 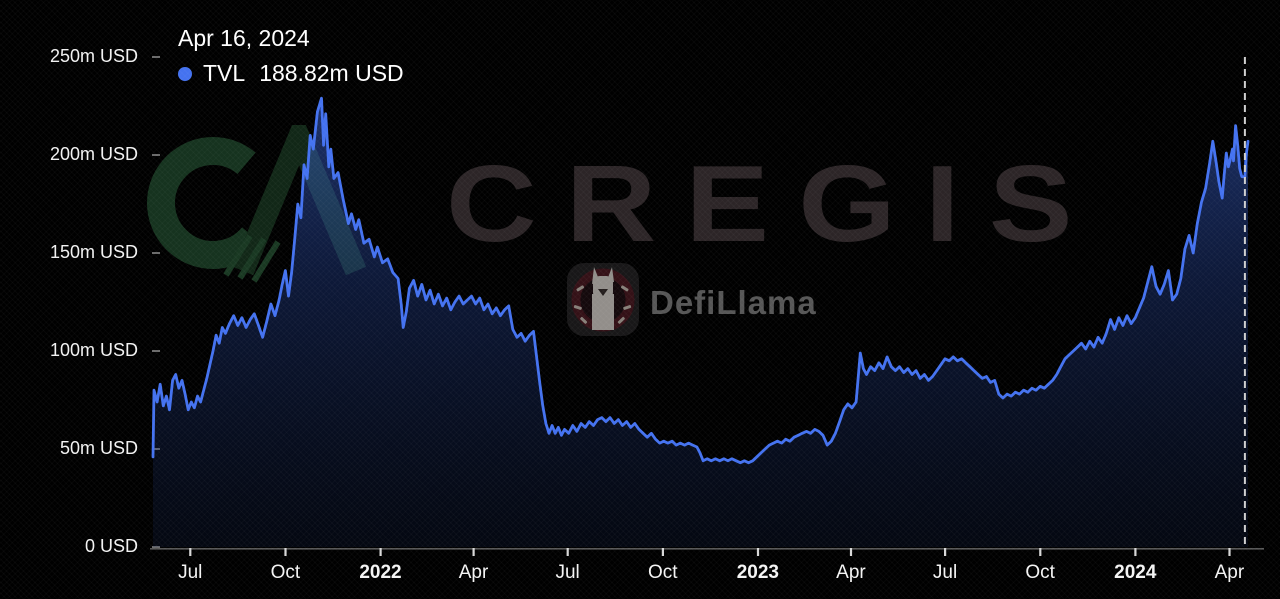 What do you see at coordinates (774, 204) in the screenshot?
I see `cregis-text-watermark: CREGIS` at bounding box center [774, 204].